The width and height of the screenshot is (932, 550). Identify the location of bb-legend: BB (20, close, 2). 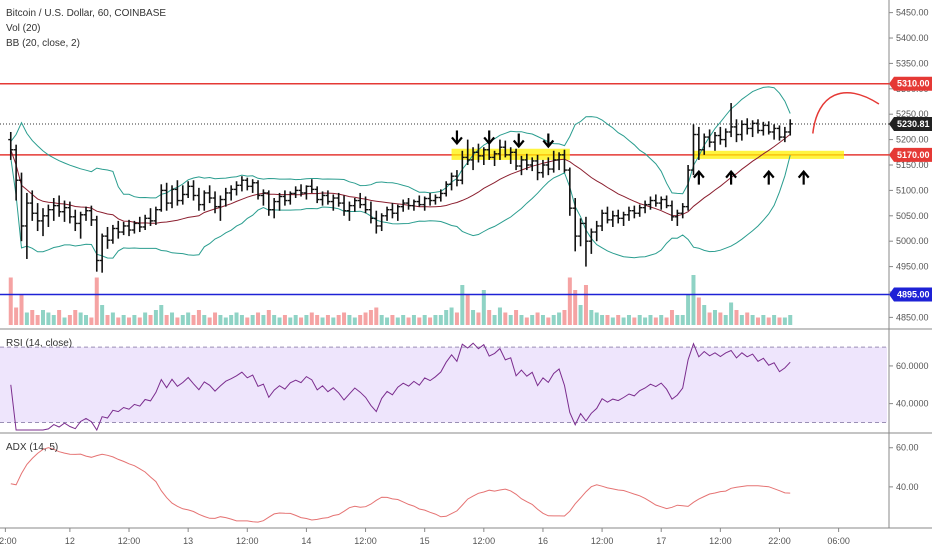
(43, 43).